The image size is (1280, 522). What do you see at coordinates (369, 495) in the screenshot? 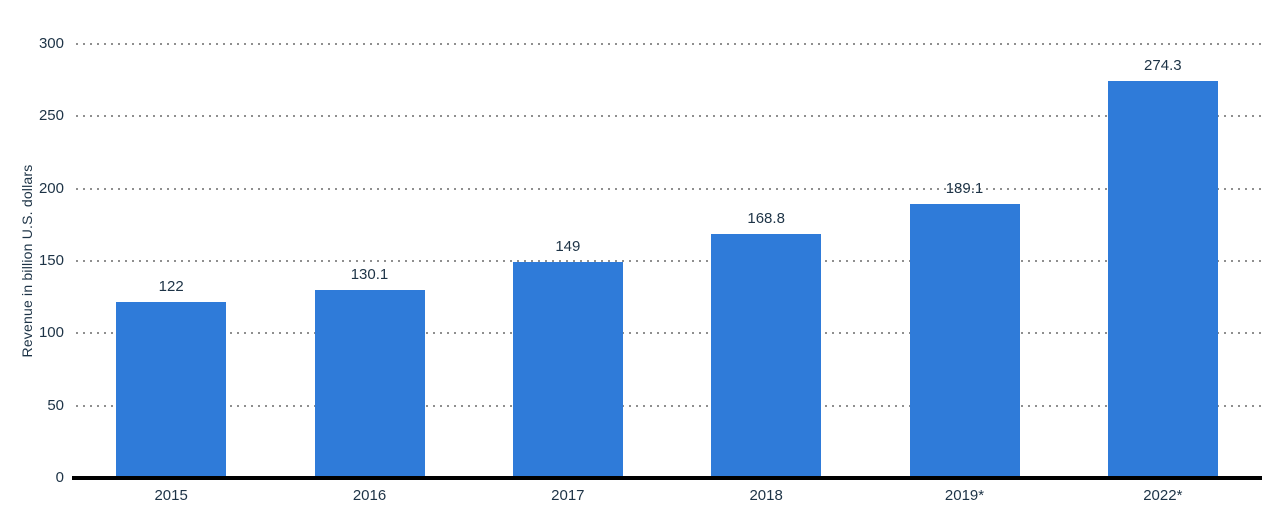
I see `x-tick-label-2016: 2016` at bounding box center [369, 495].